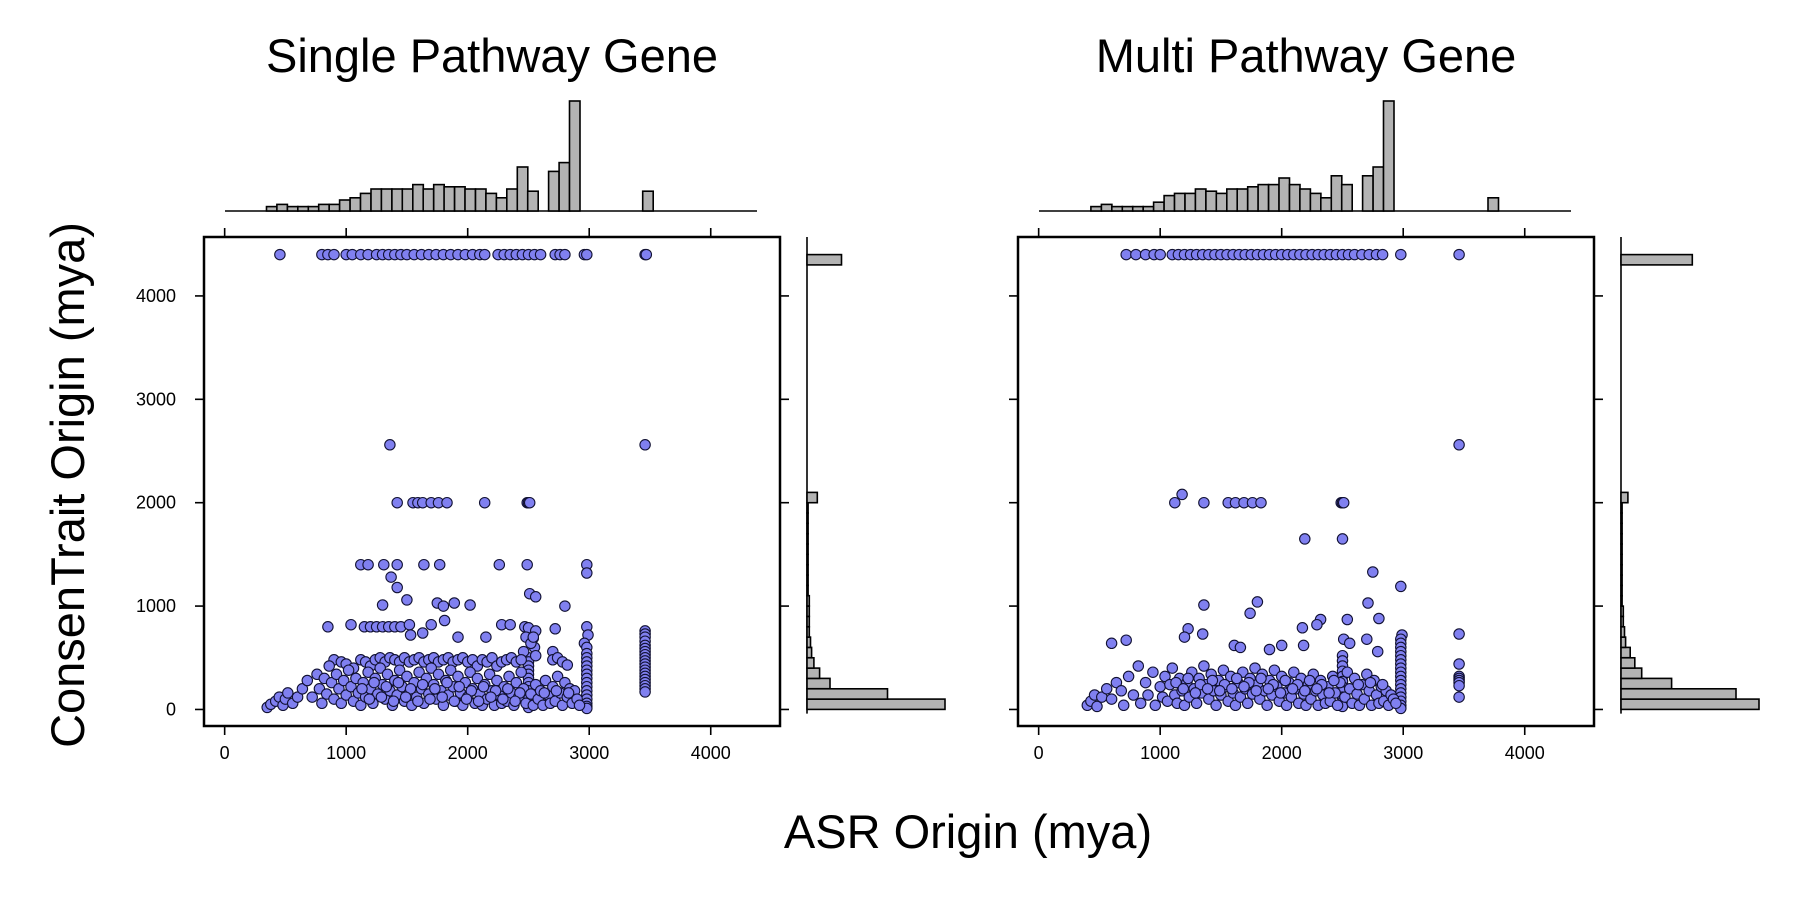 This screenshot has width=1800, height=900. Describe the element at coordinates (1403, 753) in the screenshot. I see `x-tick-label: 3000` at that location.